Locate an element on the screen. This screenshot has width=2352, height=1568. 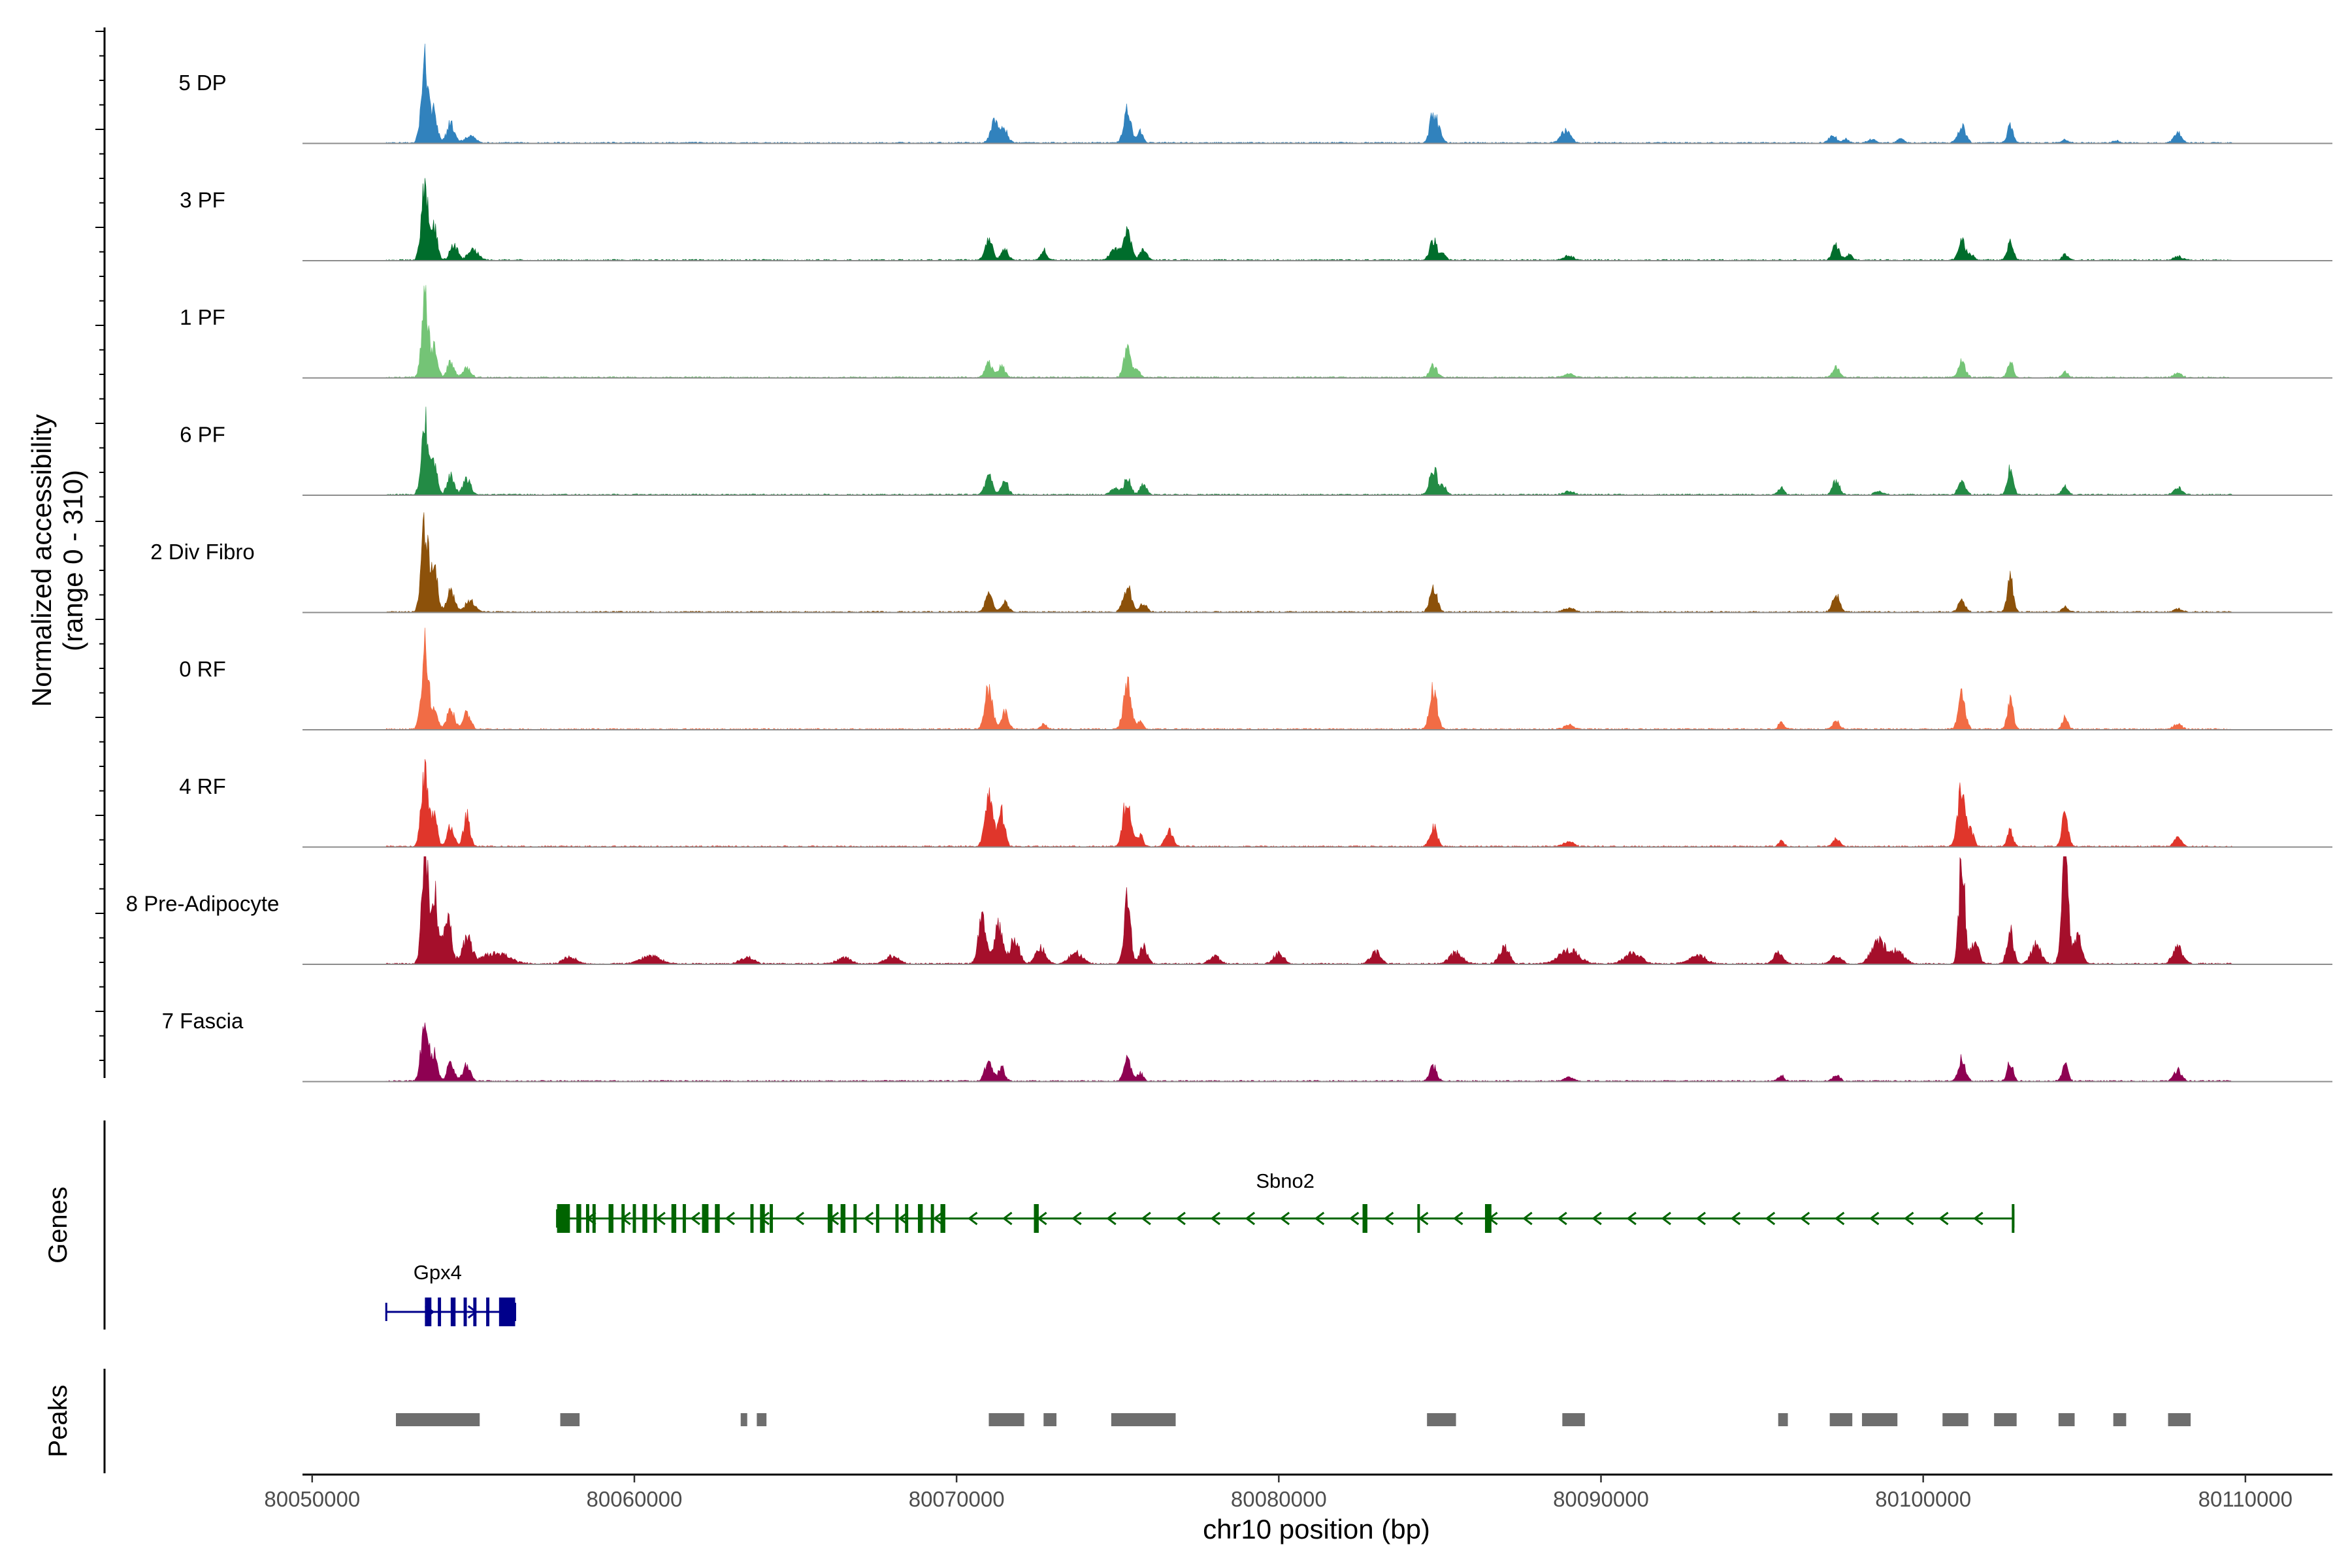
y-axis-range: (range 0 - 310) is located at coordinates (72, 560).